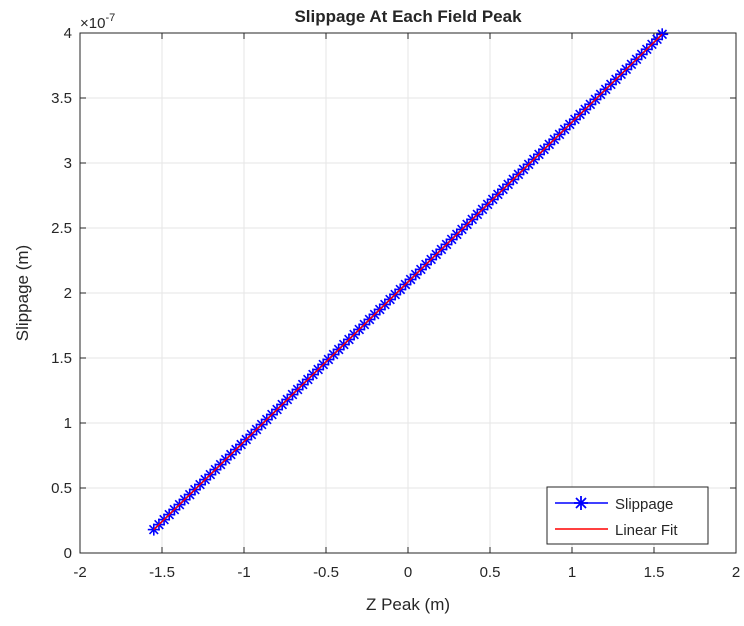  What do you see at coordinates (581, 503) in the screenshot?
I see `legend-slippage-marker` at bounding box center [581, 503].